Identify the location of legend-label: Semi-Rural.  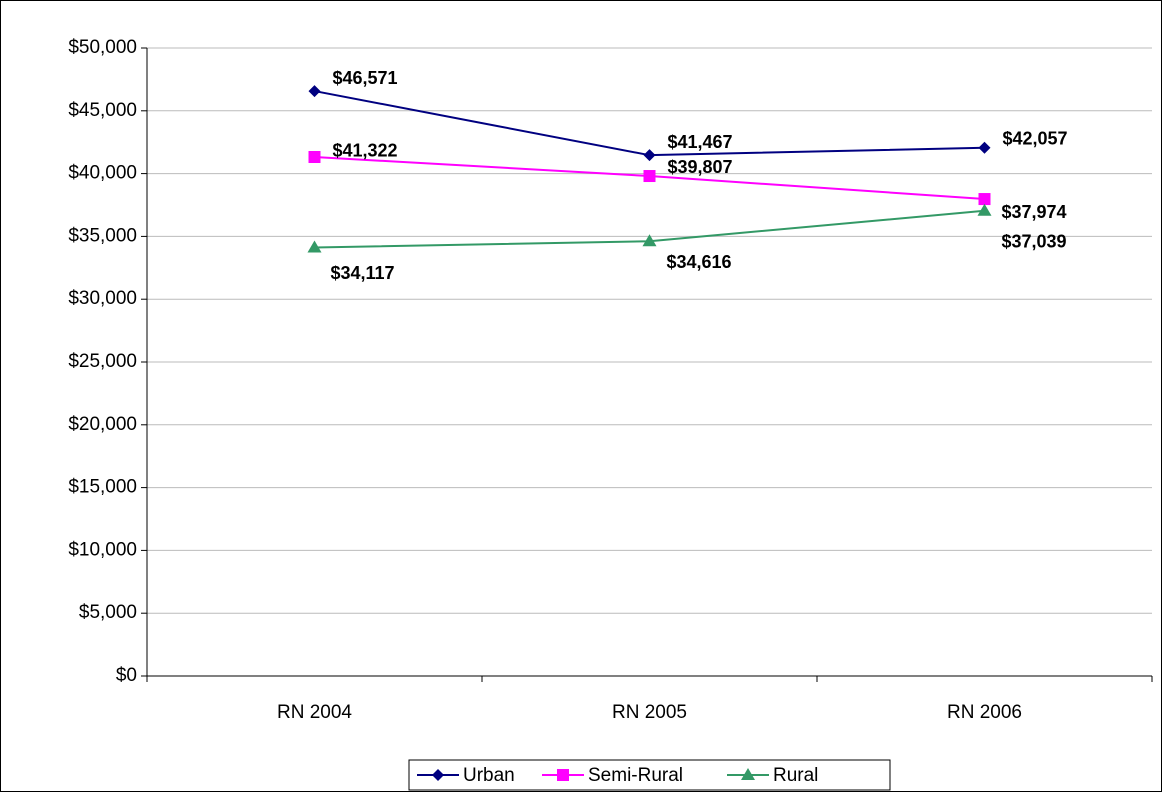
(635, 775).